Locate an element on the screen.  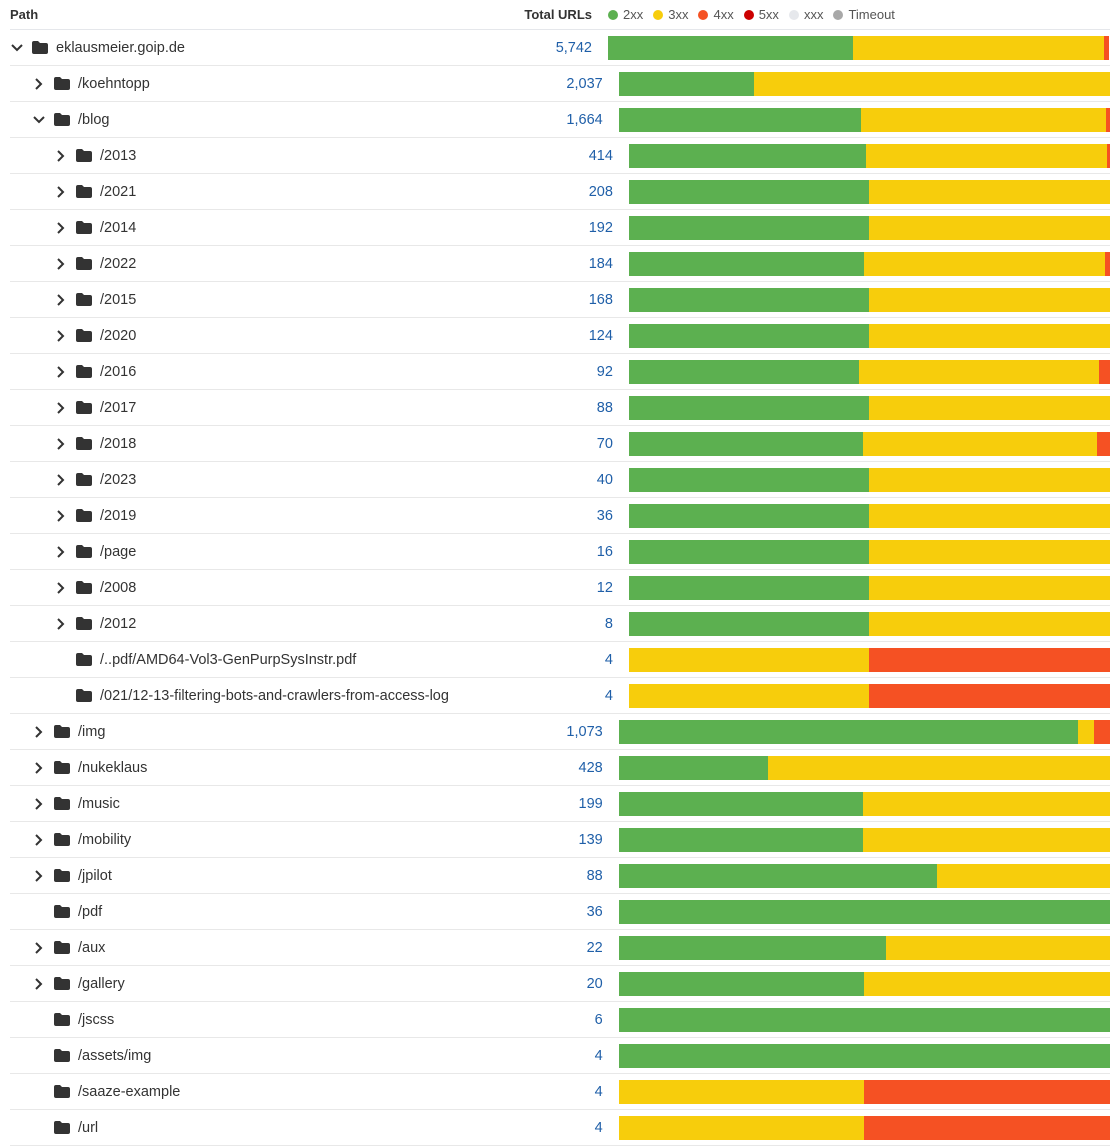
total-urls-link: 208 is located at coordinates (600, 191).